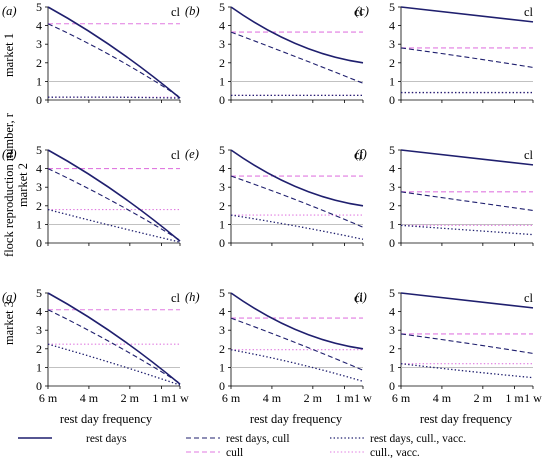 This screenshot has width=553, height=460. What do you see at coordinates (192, 154) in the screenshot?
I see `panel-label: (e)` at bounding box center [192, 154].